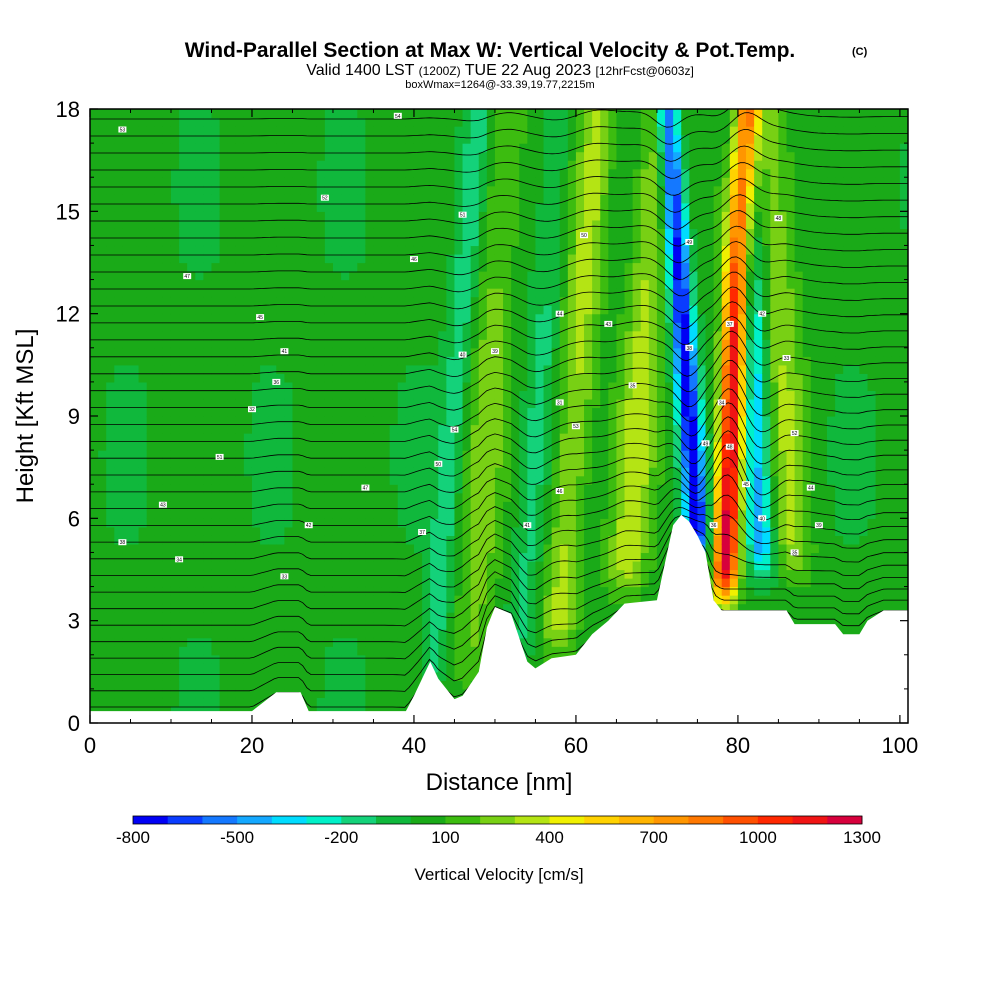 This screenshot has width=1000, height=1000. I want to click on y-tick-label: 18, so click(68, 109).